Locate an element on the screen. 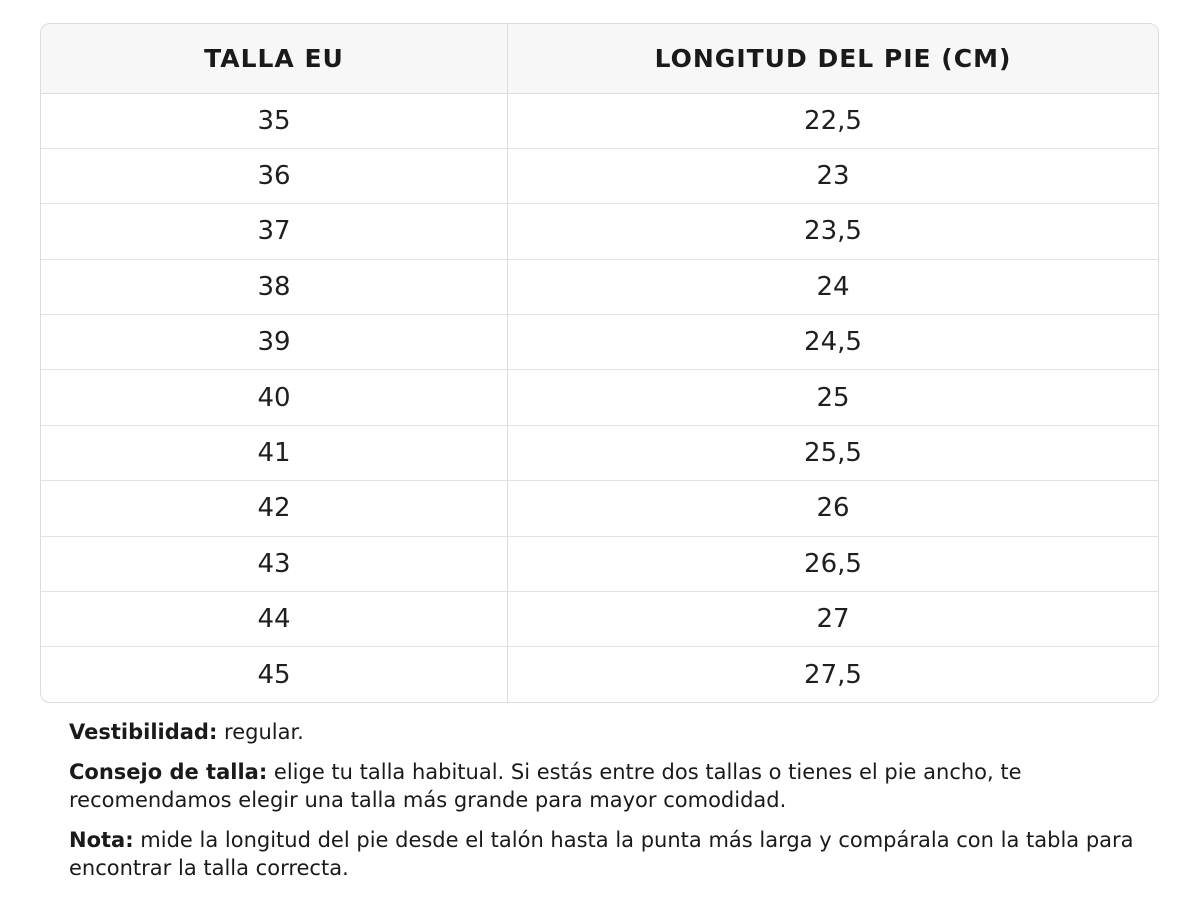 This screenshot has width=1200, height=900. size-cell: 45 is located at coordinates (274, 674).